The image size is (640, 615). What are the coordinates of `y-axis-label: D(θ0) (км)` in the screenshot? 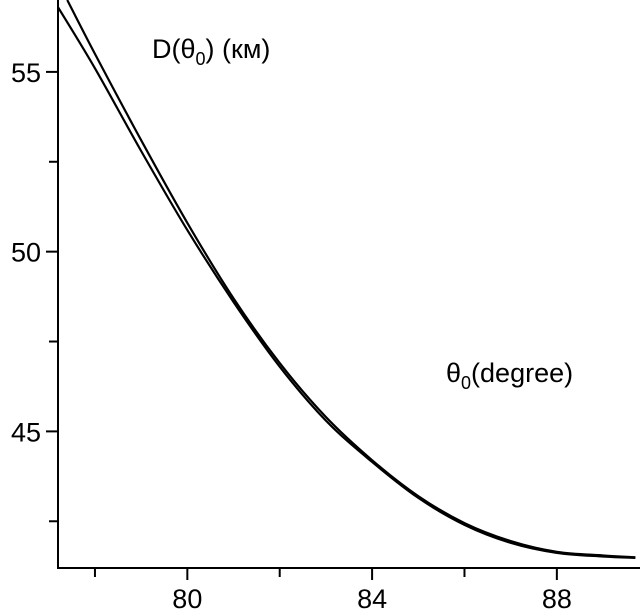 It's located at (211, 51).